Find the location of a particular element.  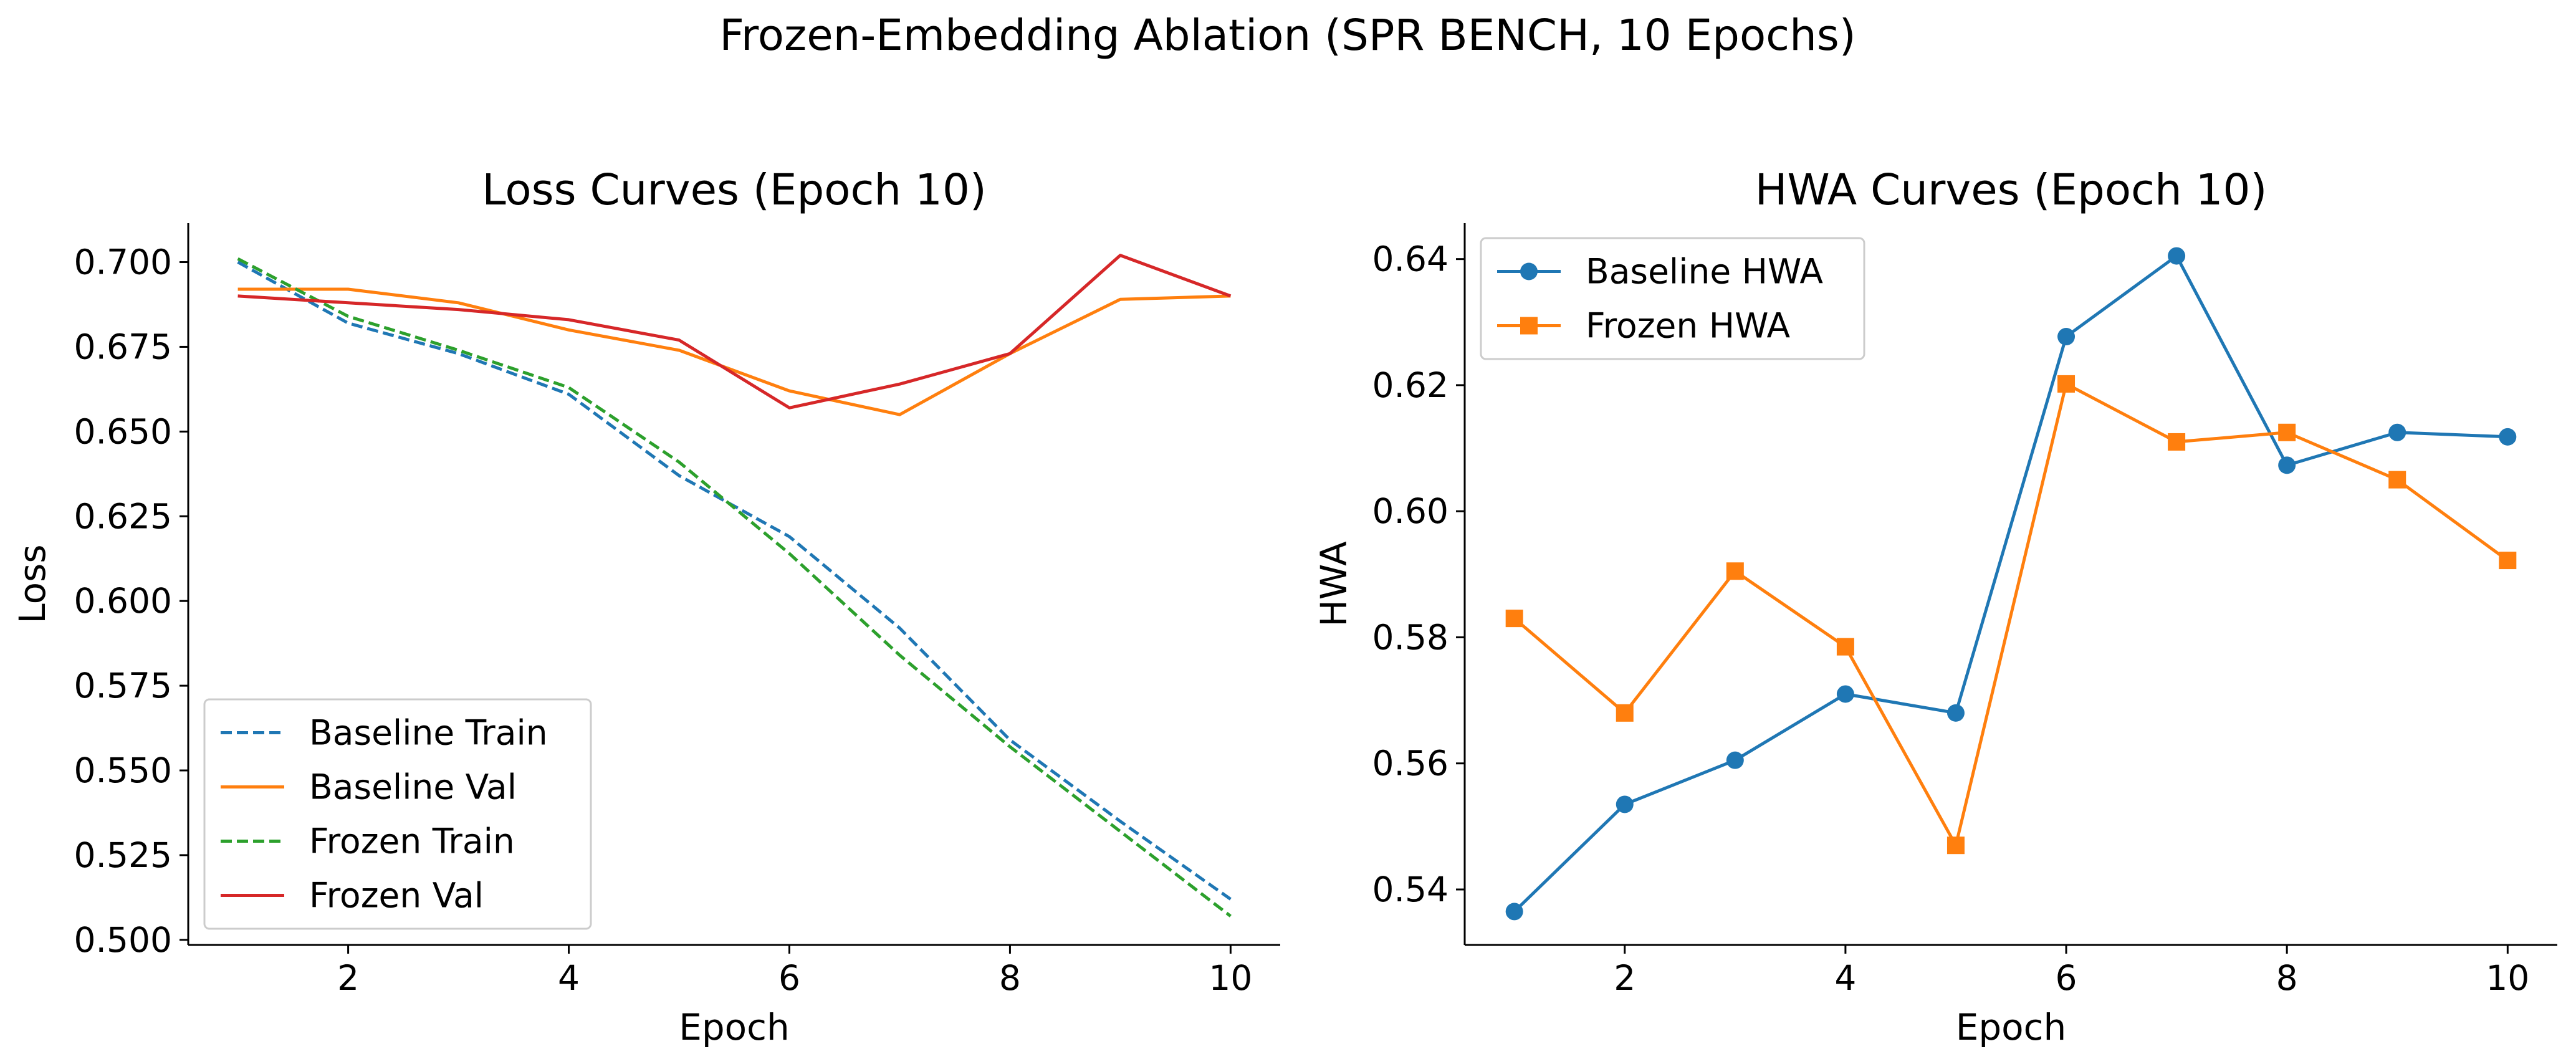

y-tick-label: 0.60 is located at coordinates (1410, 511).